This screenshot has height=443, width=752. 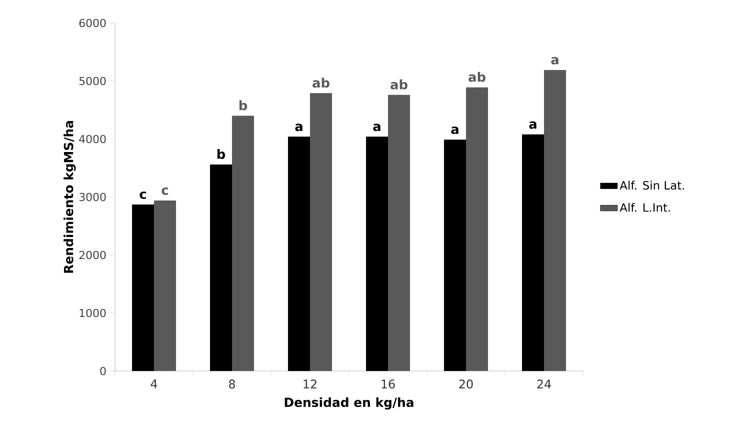 I want to click on y-tick-label: 2000, so click(x=92, y=255).